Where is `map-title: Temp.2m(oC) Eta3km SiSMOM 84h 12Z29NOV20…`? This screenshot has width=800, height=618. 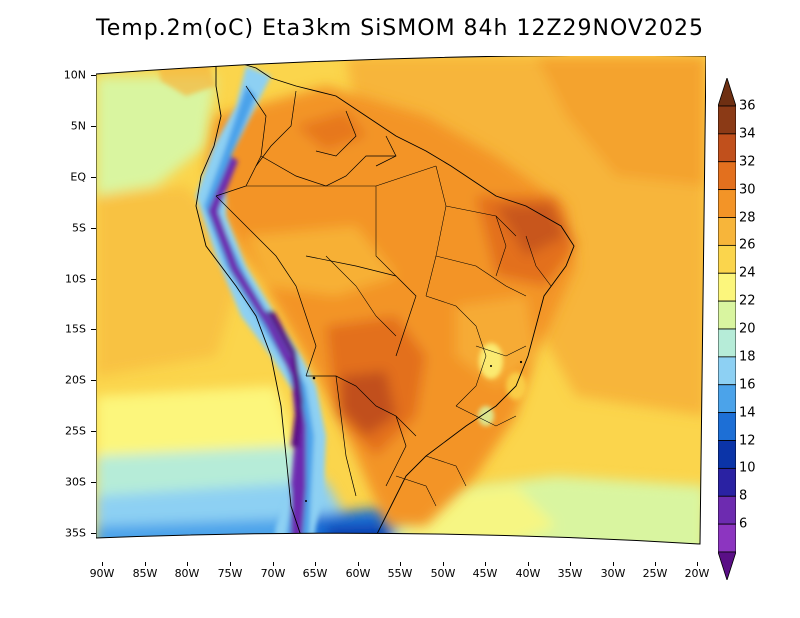 map-title: Temp.2m(oC) Eta3km SiSMOM 84h 12Z29NOV20… is located at coordinates (400, 28).